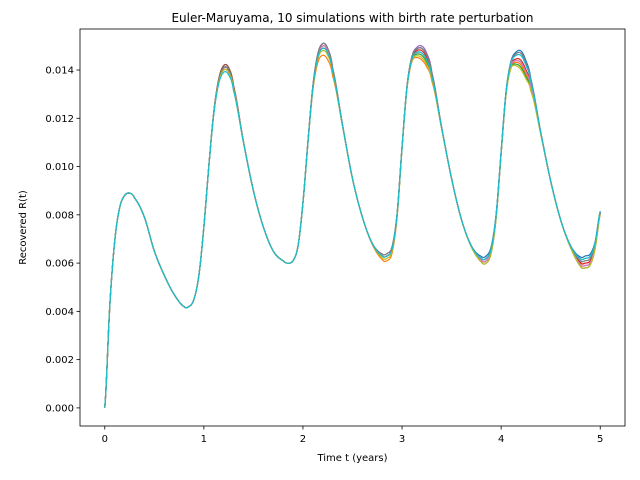 The width and height of the screenshot is (640, 480). What do you see at coordinates (105, 439) in the screenshot?
I see `x-tick-label: 0` at bounding box center [105, 439].